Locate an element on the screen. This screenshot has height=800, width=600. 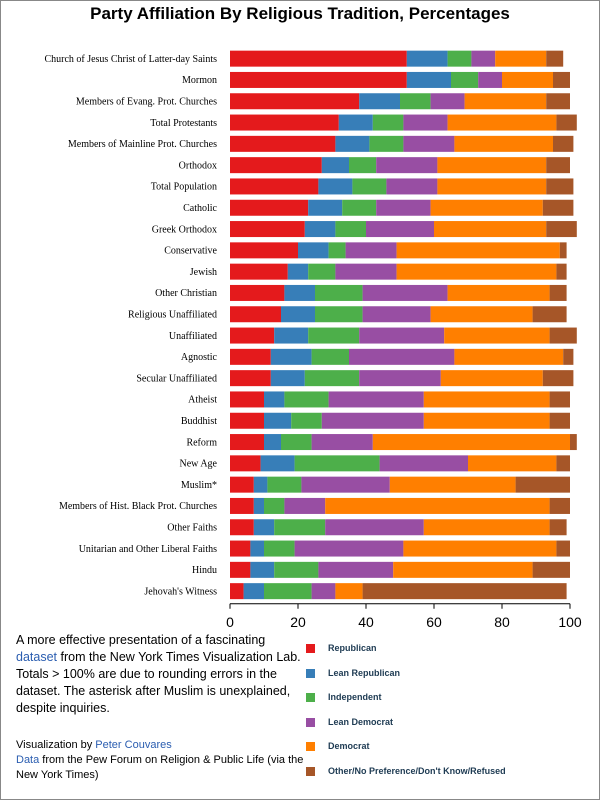
category-label: Total Population is located at coordinates (184, 187).